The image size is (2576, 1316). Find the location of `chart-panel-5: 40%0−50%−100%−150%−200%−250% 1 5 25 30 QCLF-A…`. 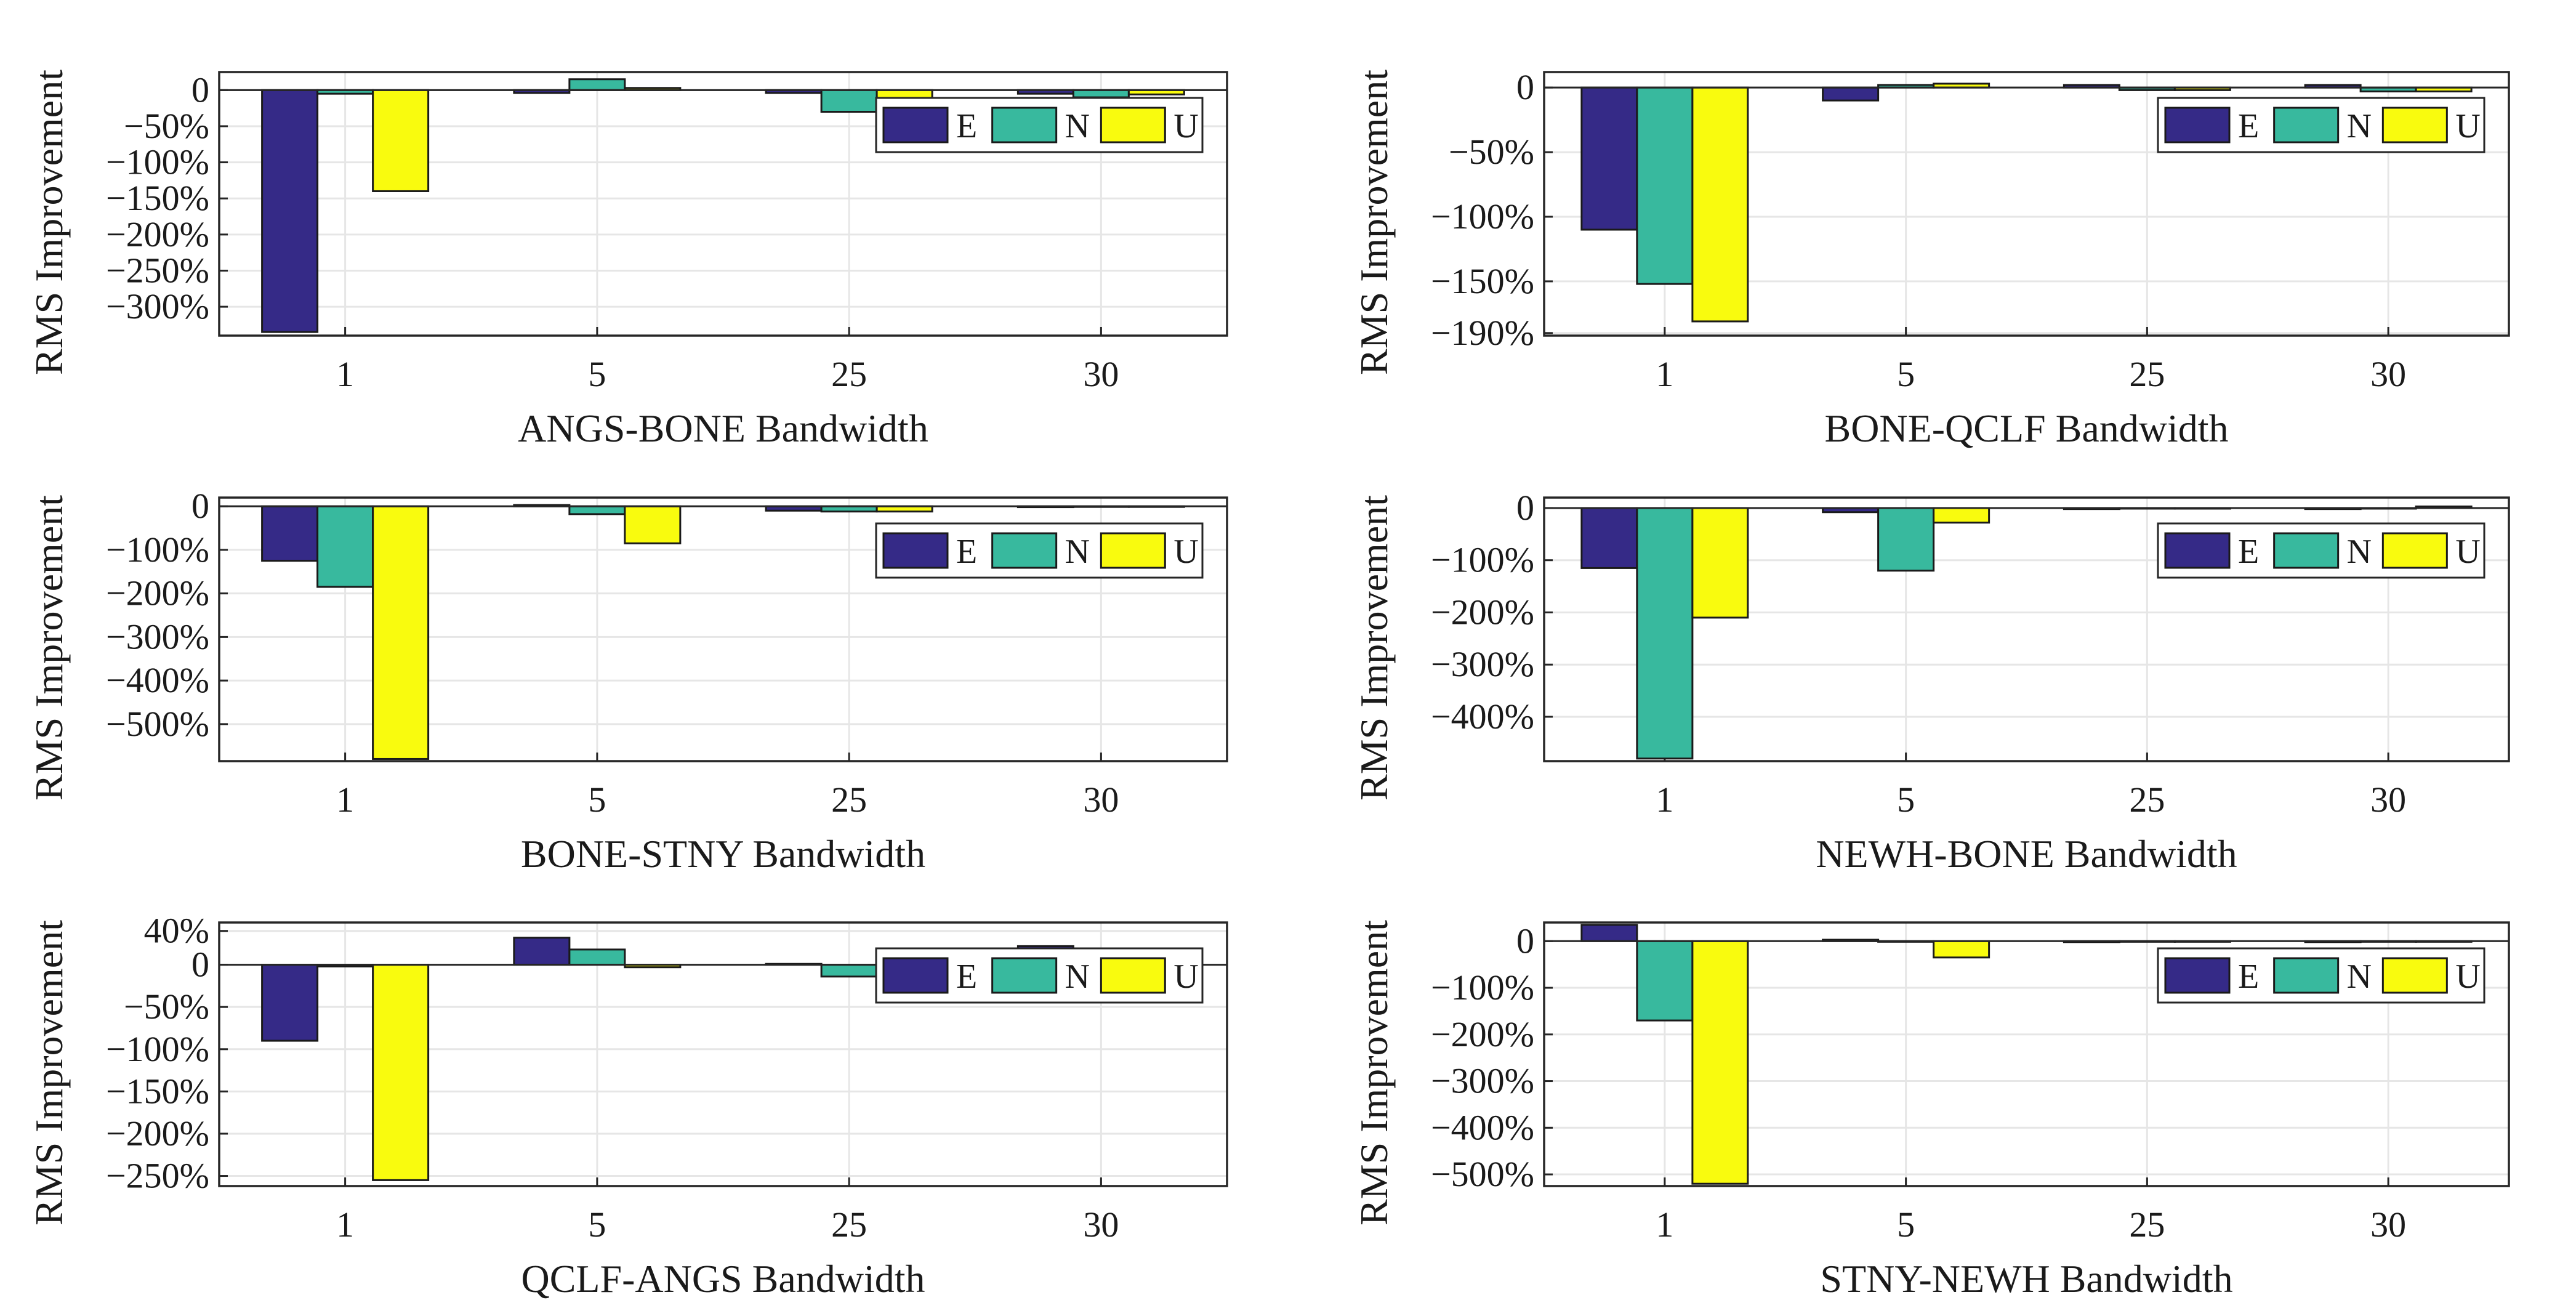

chart-panel-5: 40%0−50%−100%−150%−200%−250% 1 5 25 30 QCLF-A… is located at coordinates (627, 1106).